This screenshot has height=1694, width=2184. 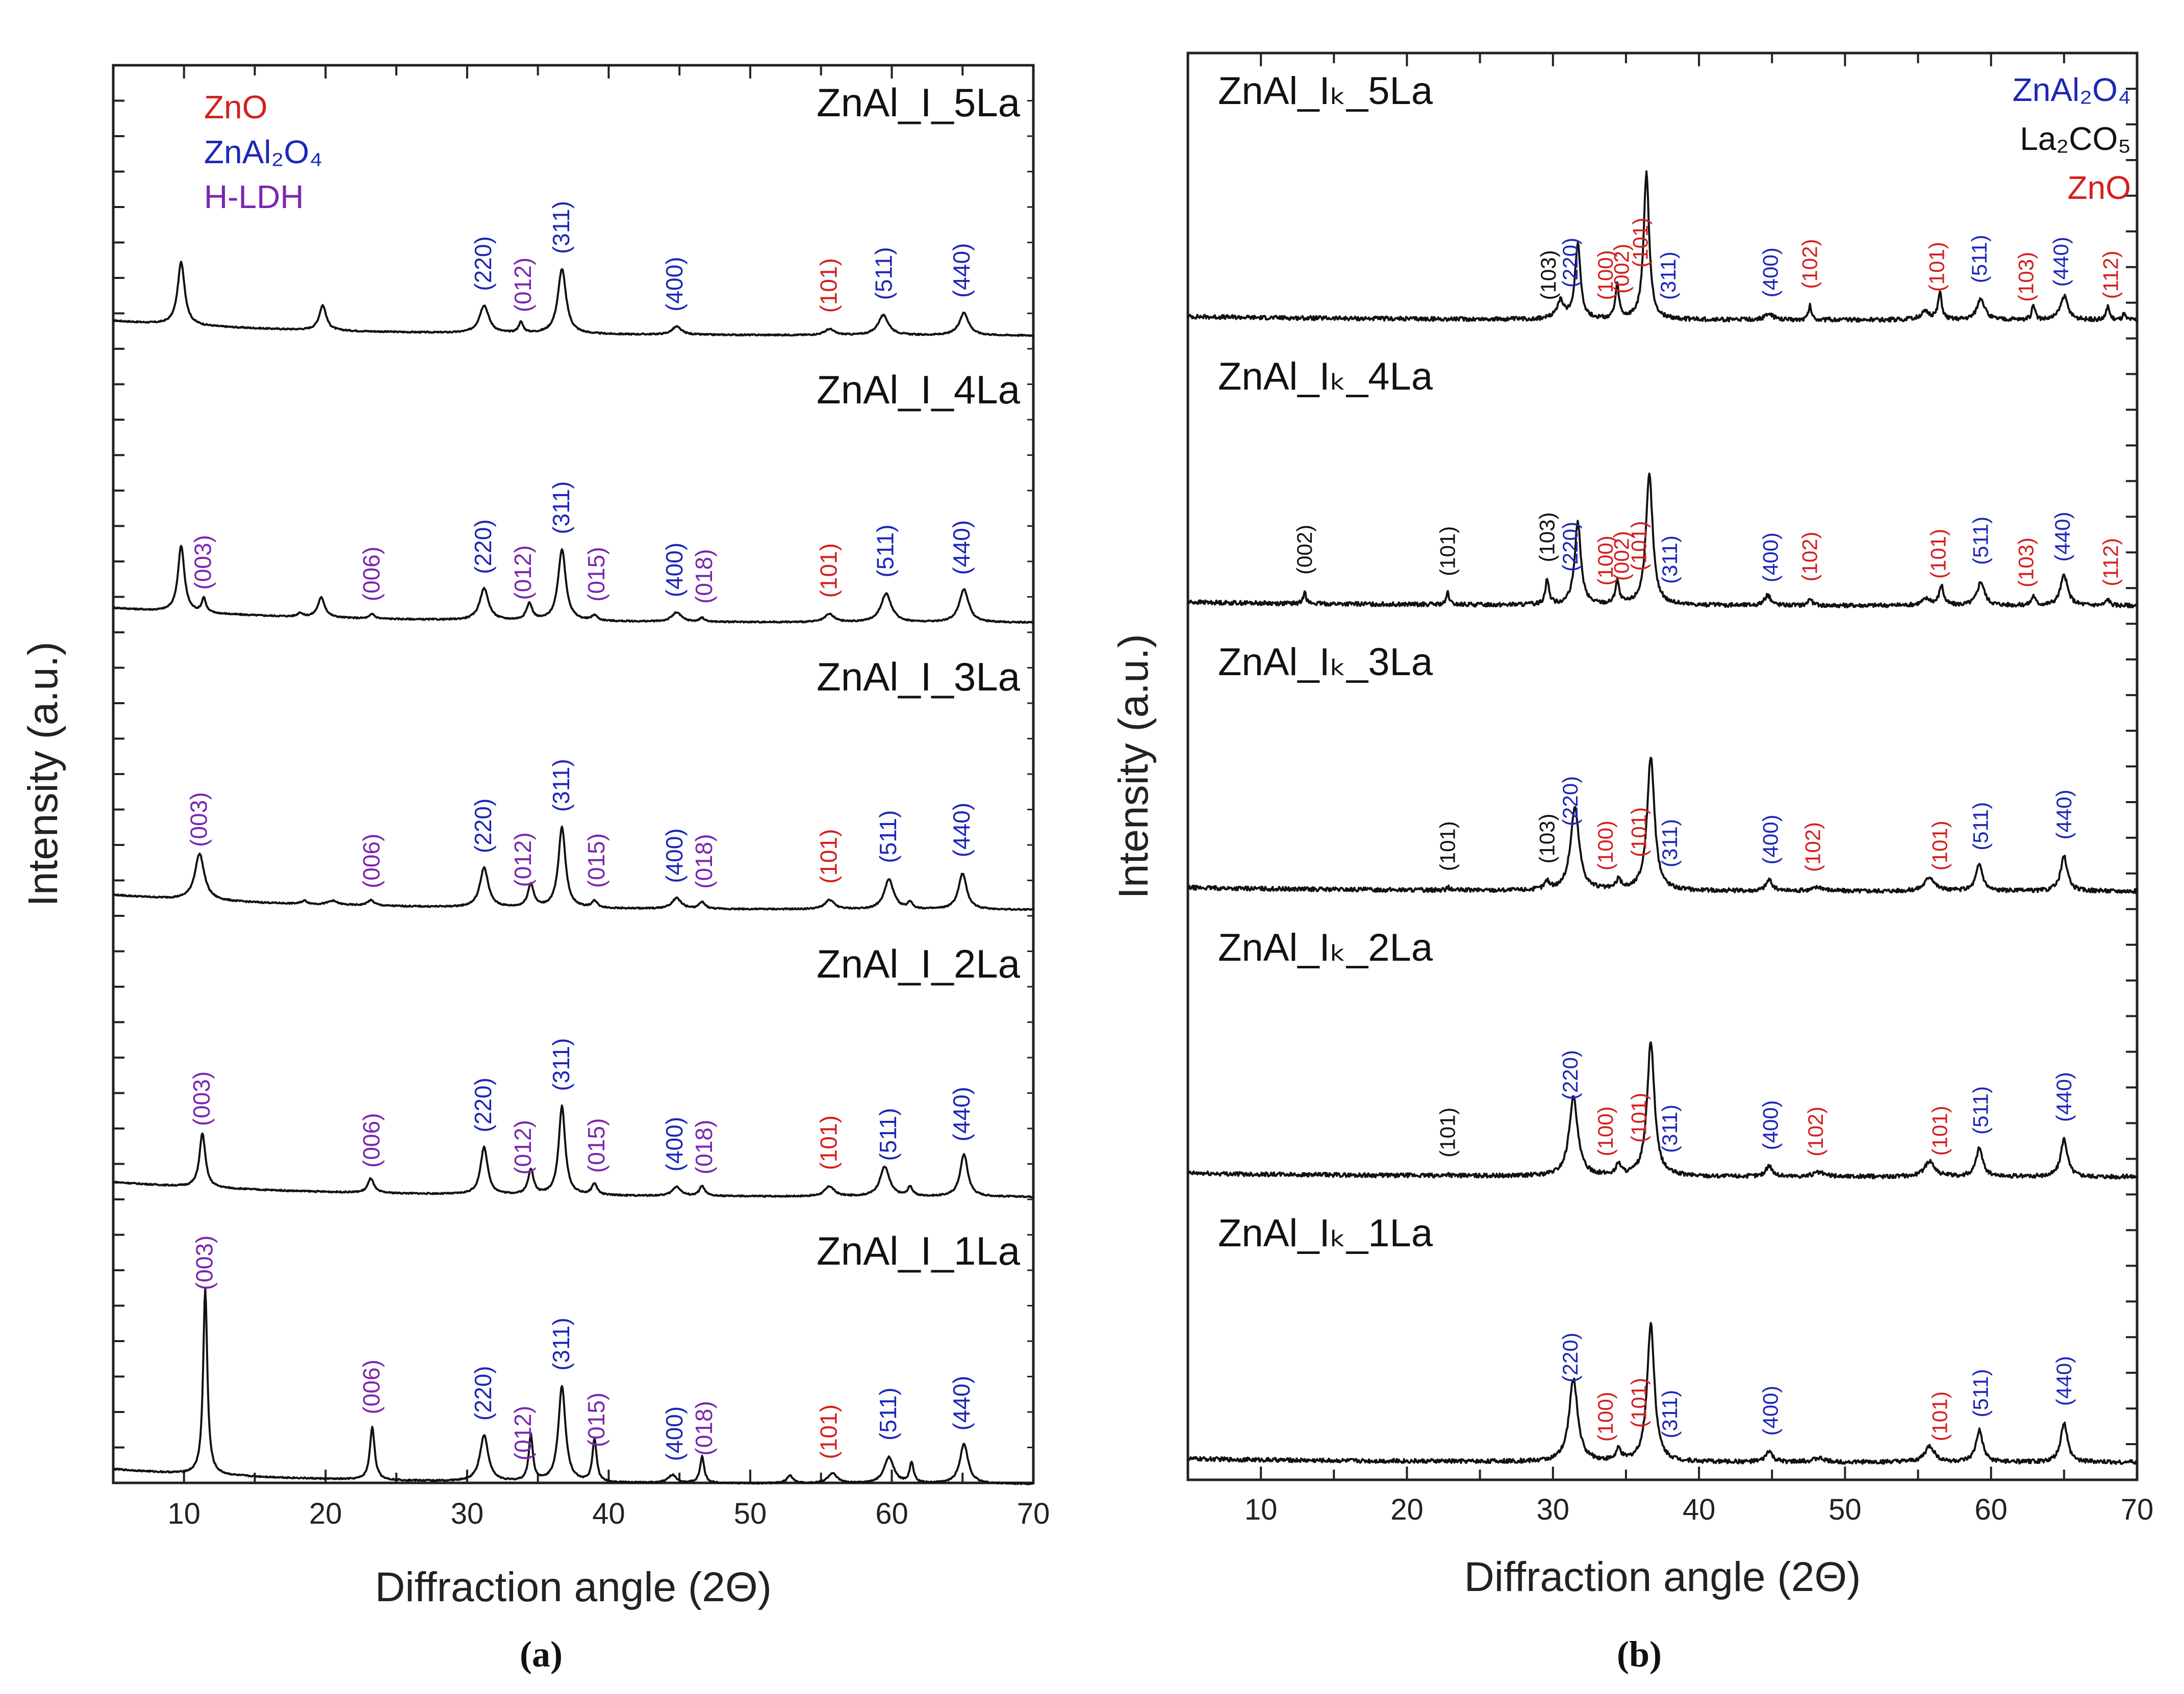 What do you see at coordinates (1640, 1655) in the screenshot?
I see `caption-b: (b)` at bounding box center [1640, 1655].